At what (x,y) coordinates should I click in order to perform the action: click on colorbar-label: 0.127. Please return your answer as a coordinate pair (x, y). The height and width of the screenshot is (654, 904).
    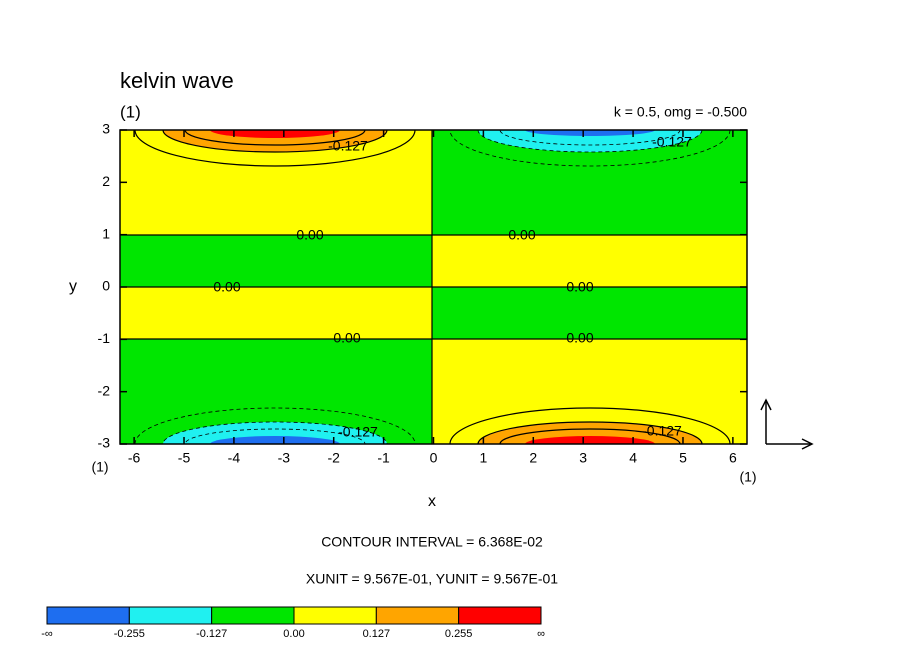
    Looking at the image, I should click on (377, 634).